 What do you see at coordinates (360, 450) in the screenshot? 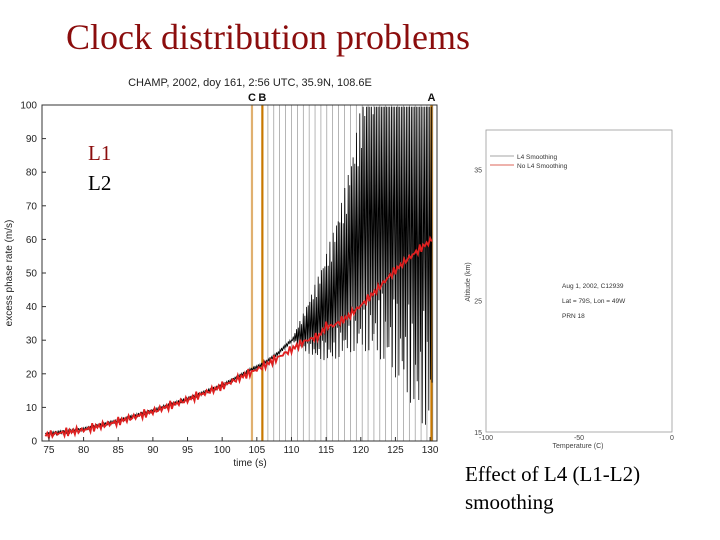
I see `x-tick-label: 120` at bounding box center [360, 450].